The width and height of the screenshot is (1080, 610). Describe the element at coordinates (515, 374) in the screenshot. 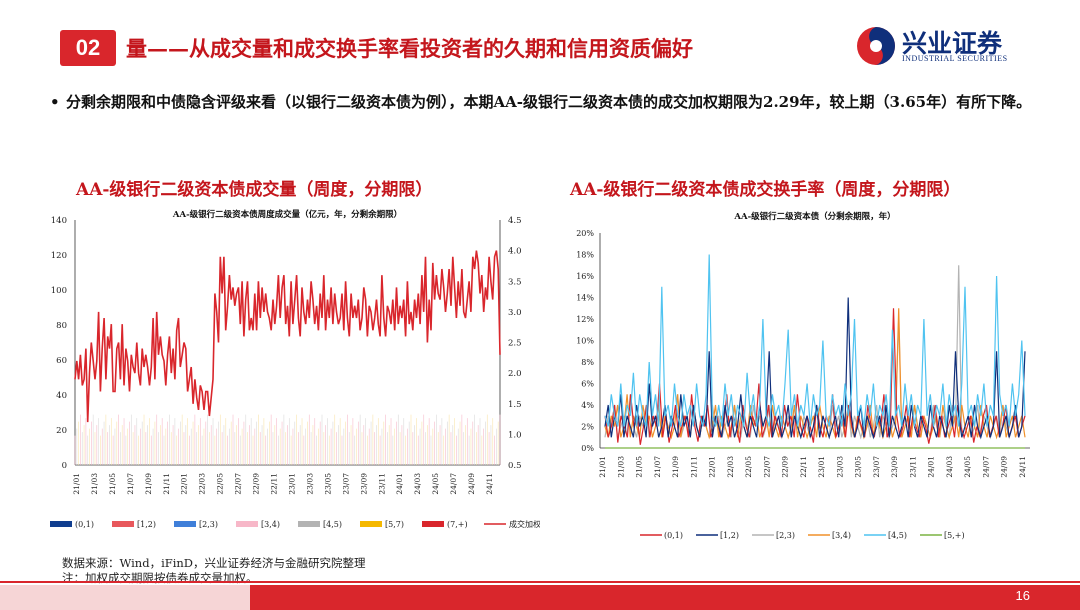

I see `y2-tick-label: 2.0` at that location.